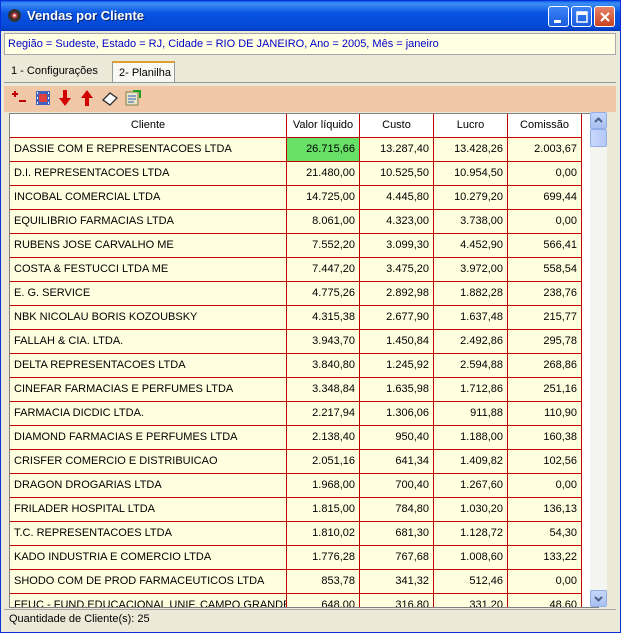 The width and height of the screenshot is (621, 633). What do you see at coordinates (323, 582) in the screenshot?
I see `cell-valor-liquido: 853,78` at bounding box center [323, 582].